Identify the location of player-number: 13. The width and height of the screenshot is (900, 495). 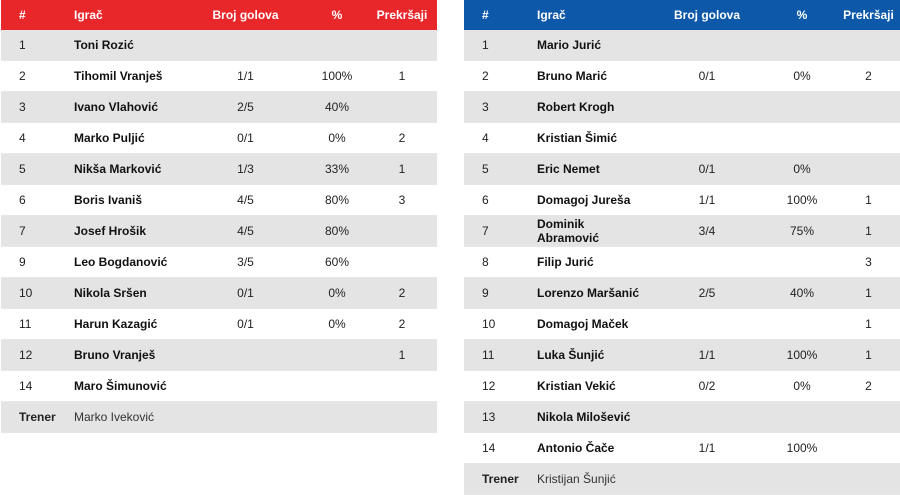
(500, 417).